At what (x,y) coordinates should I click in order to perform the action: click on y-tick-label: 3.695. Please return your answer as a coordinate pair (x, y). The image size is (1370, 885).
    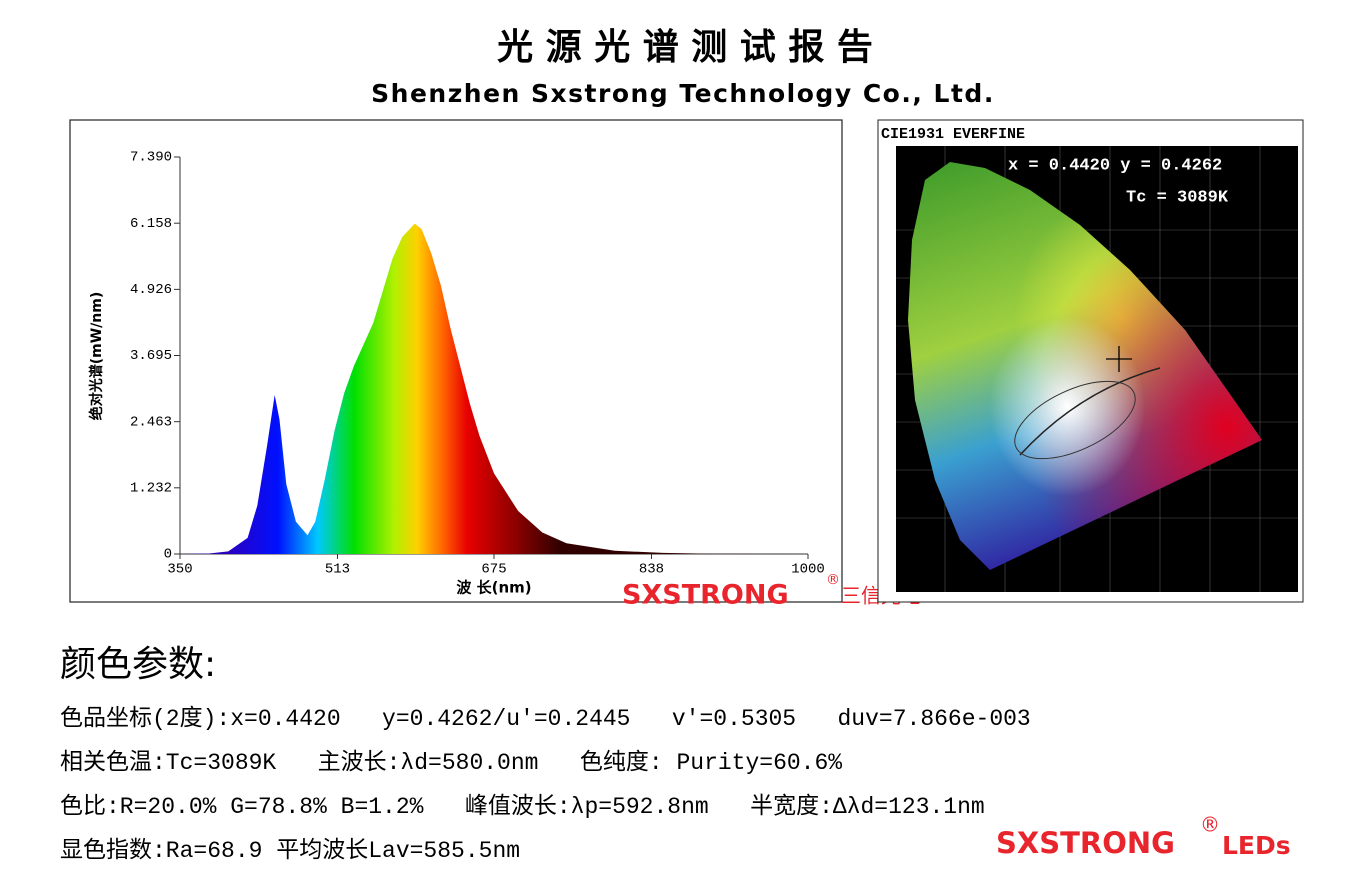
    Looking at the image, I should click on (151, 356).